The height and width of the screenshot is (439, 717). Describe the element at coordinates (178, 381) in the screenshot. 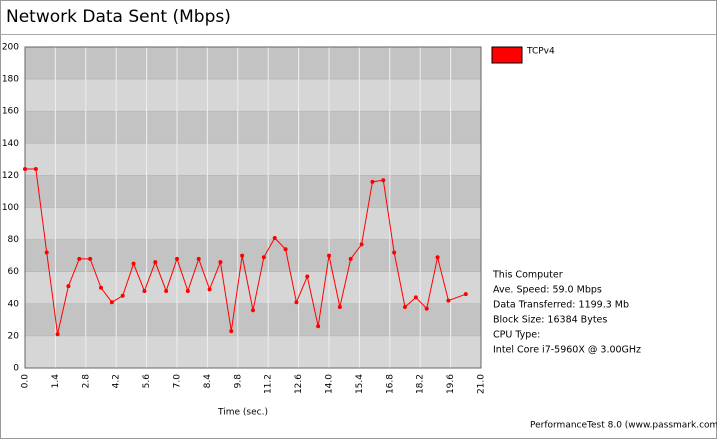

I see `x-tick-label: 7.0` at that location.